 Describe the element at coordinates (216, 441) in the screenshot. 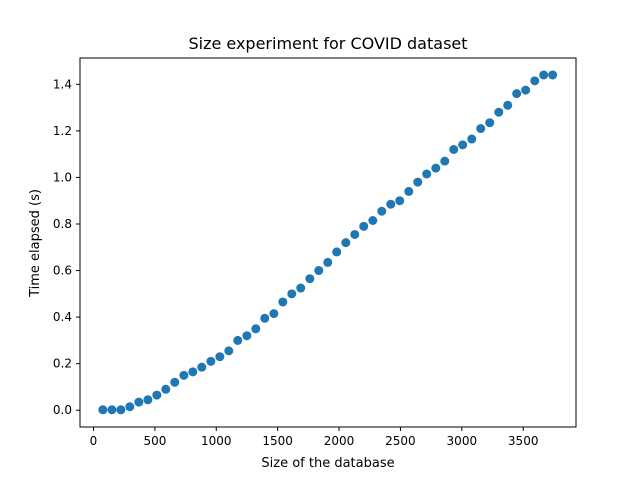

I see `x-tick-label: 1000` at that location.